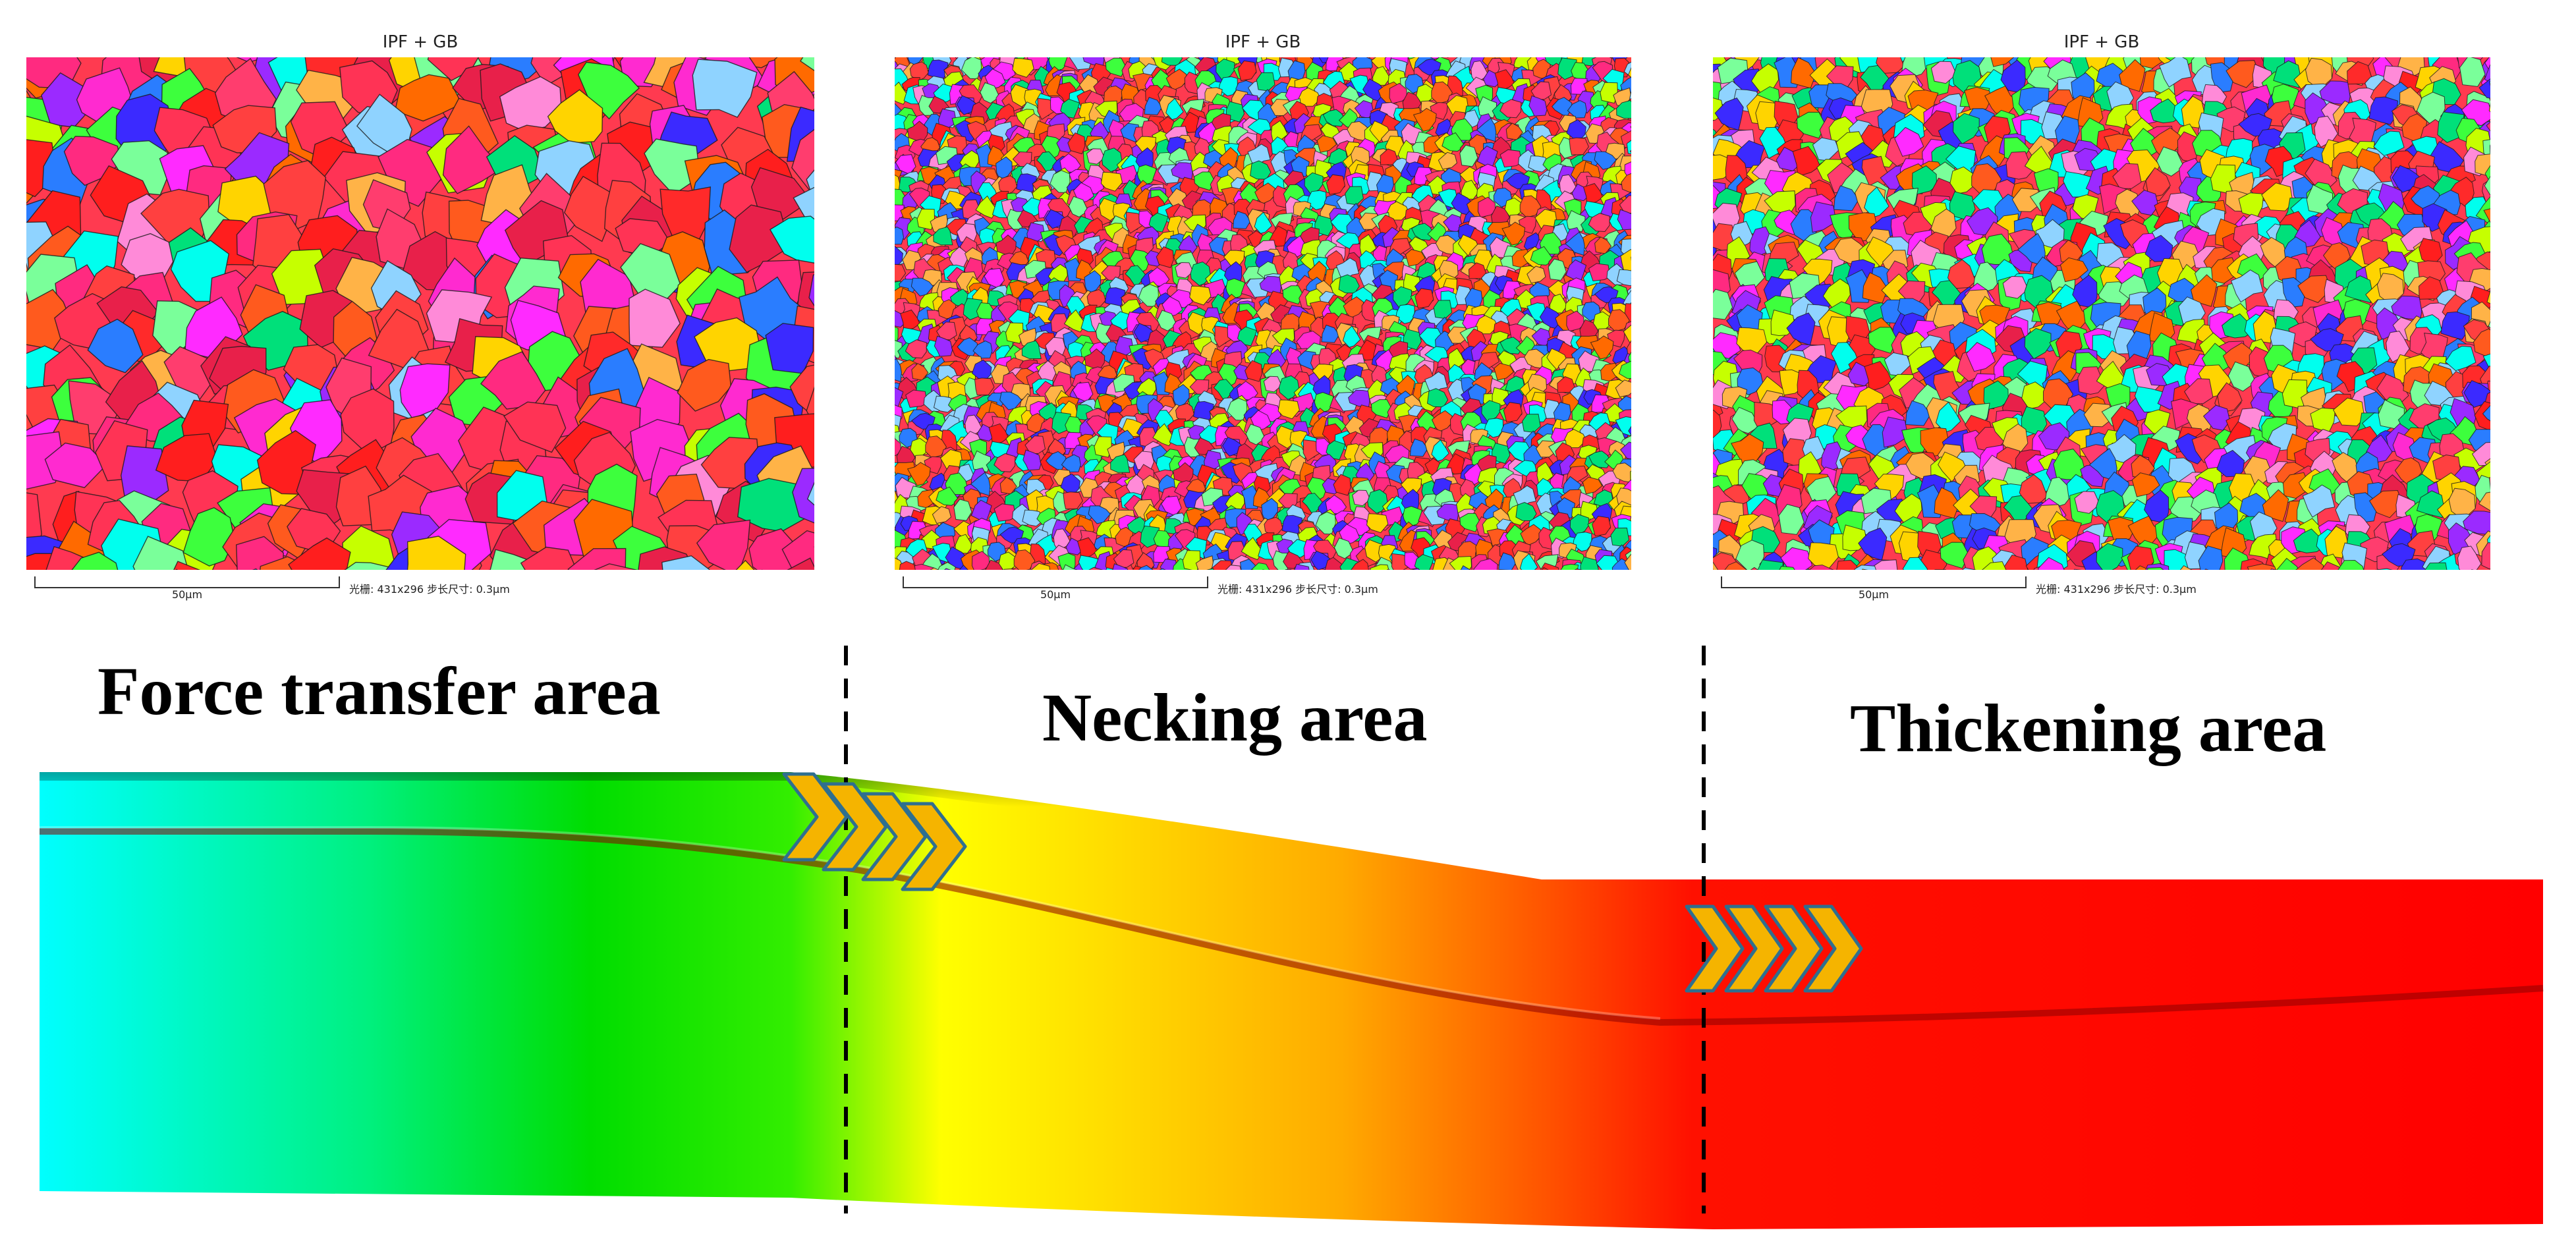 This screenshot has height=1253, width=2576. I want to click on zone-label-thickening: Thickening area, so click(2088, 728).